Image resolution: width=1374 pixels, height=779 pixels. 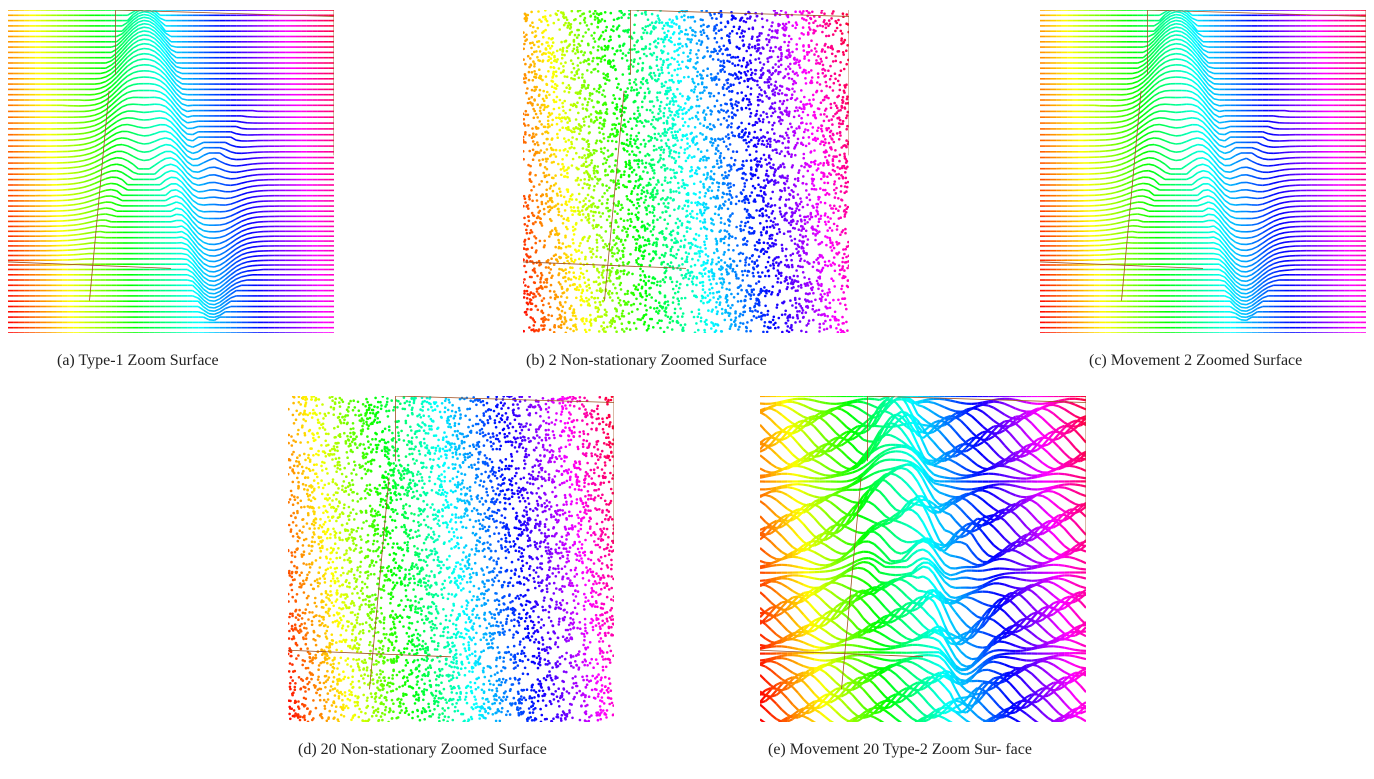 I want to click on panel-d-image, so click(x=451, y=559).